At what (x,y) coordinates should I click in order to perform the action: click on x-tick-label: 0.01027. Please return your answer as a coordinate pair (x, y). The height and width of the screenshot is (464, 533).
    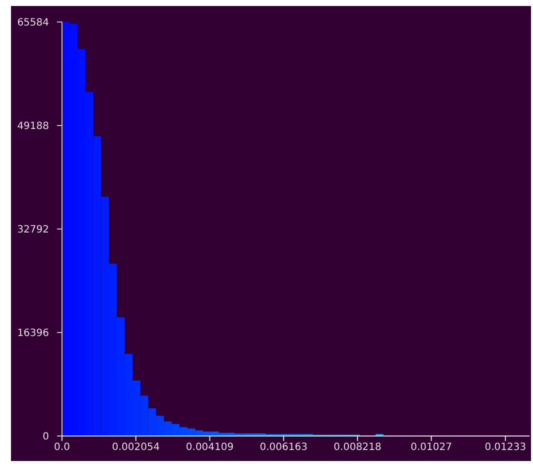
    Looking at the image, I should click on (431, 448).